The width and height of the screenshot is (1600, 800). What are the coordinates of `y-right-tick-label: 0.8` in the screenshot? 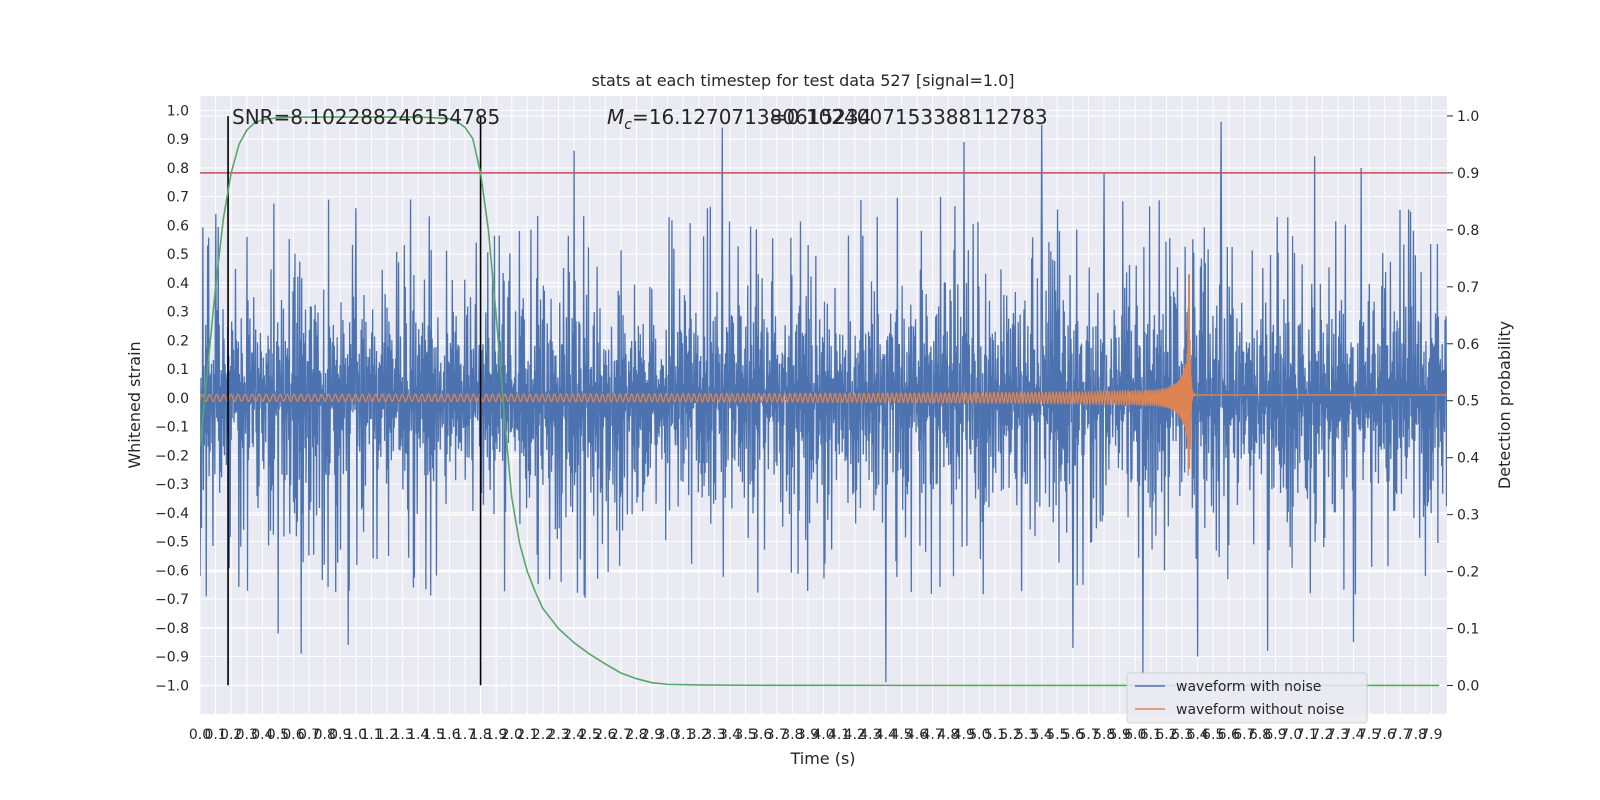 It's located at (1468, 231).